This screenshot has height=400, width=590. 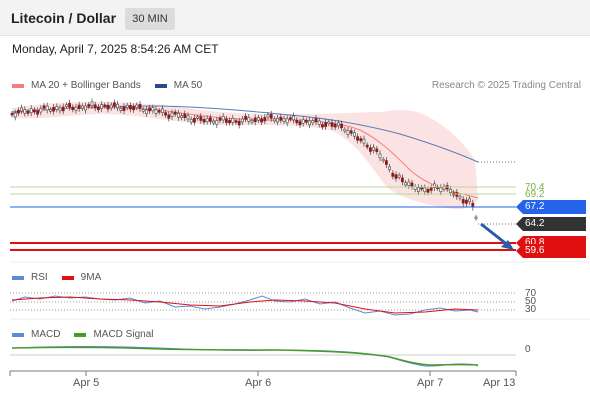 What do you see at coordinates (82, 334) in the screenshot?
I see `macd-legend: MACD MACD Signal` at bounding box center [82, 334].